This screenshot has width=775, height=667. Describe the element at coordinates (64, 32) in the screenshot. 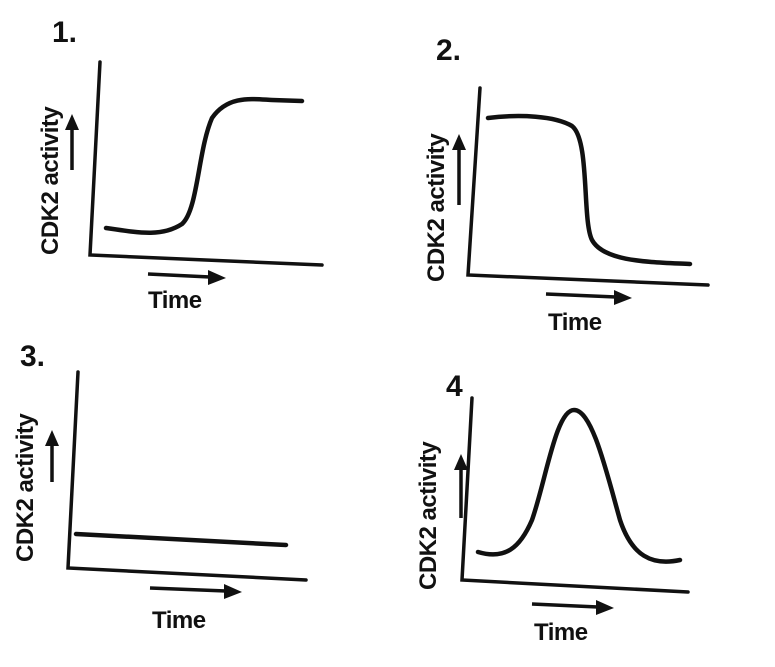

I see `panel-1-number: 1.` at that location.